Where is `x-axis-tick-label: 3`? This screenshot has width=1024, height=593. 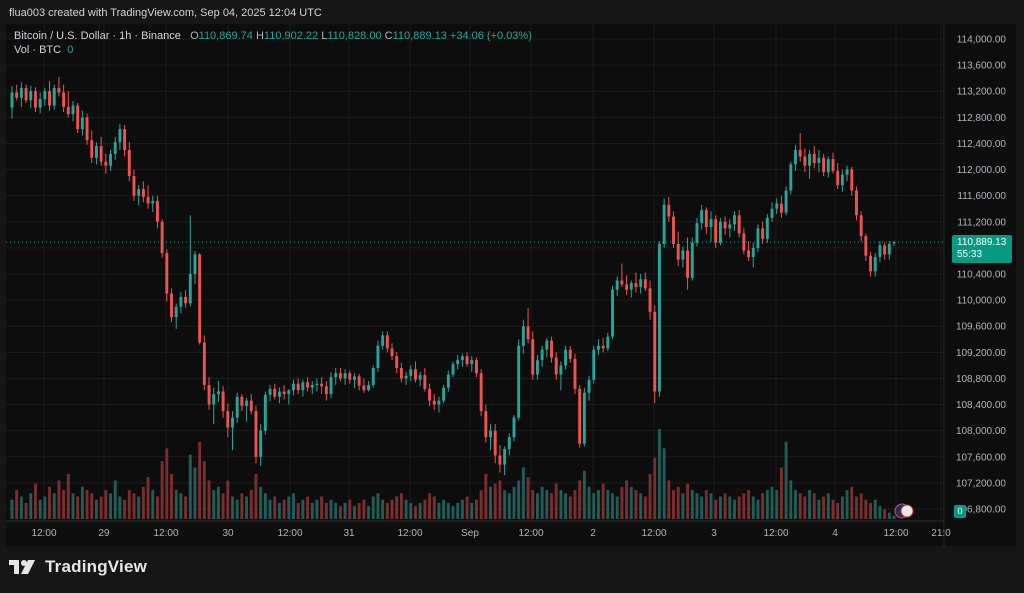 x-axis-tick-label: 3 is located at coordinates (714, 533).